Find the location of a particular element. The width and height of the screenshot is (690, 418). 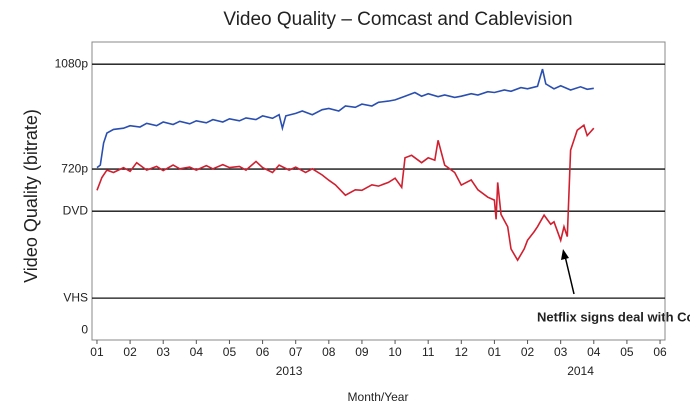

y-tick-label: VHS is located at coordinates (75, 297).